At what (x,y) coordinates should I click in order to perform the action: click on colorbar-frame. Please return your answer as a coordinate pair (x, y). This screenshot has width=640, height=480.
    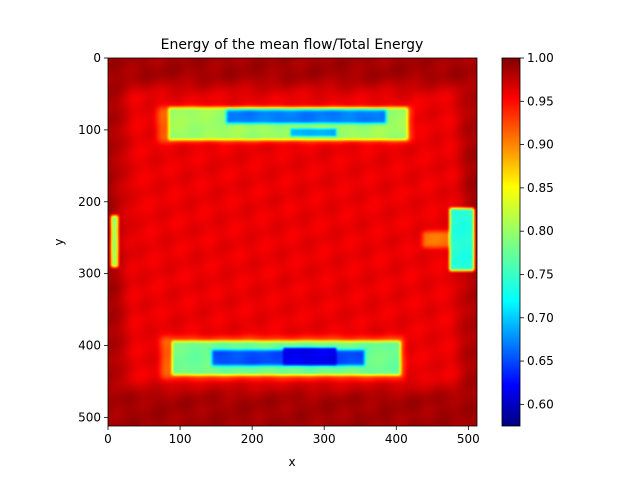
    Looking at the image, I should click on (511, 242).